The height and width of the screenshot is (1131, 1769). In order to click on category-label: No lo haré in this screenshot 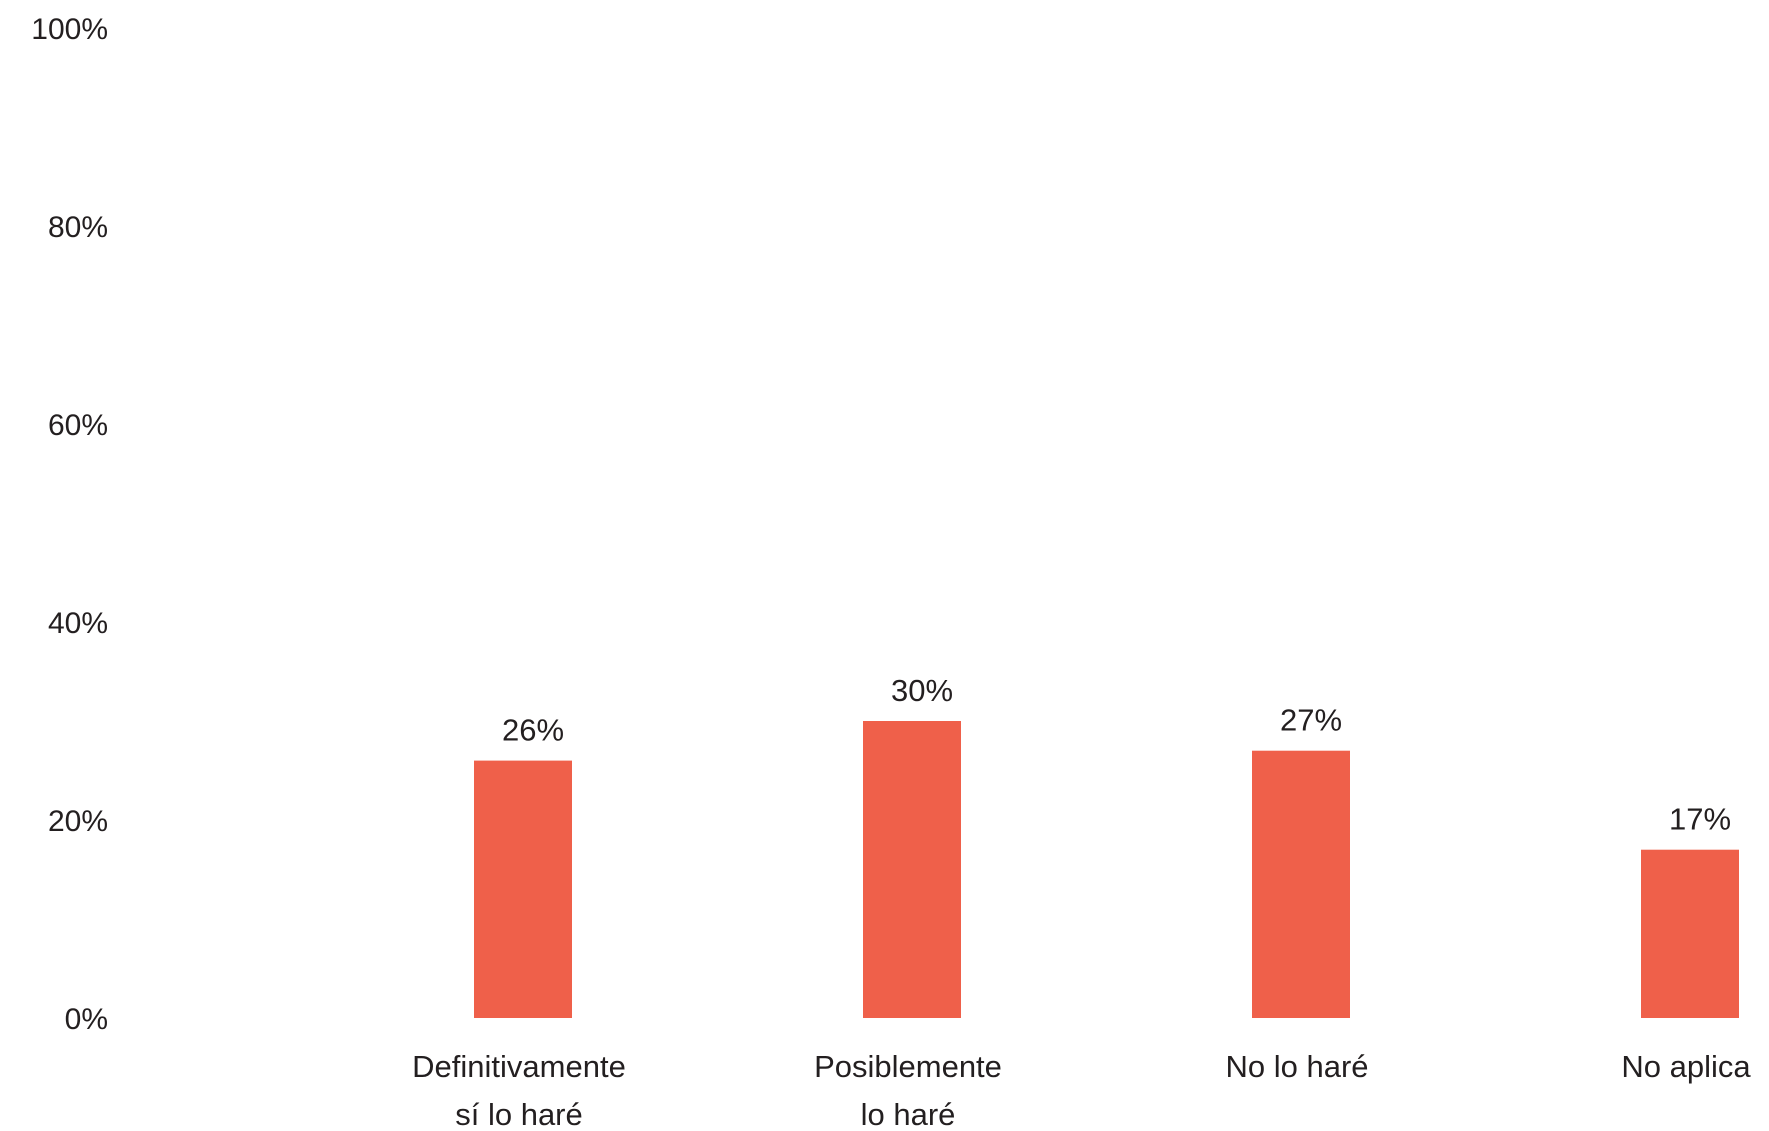, I will do `click(1296, 1066)`.